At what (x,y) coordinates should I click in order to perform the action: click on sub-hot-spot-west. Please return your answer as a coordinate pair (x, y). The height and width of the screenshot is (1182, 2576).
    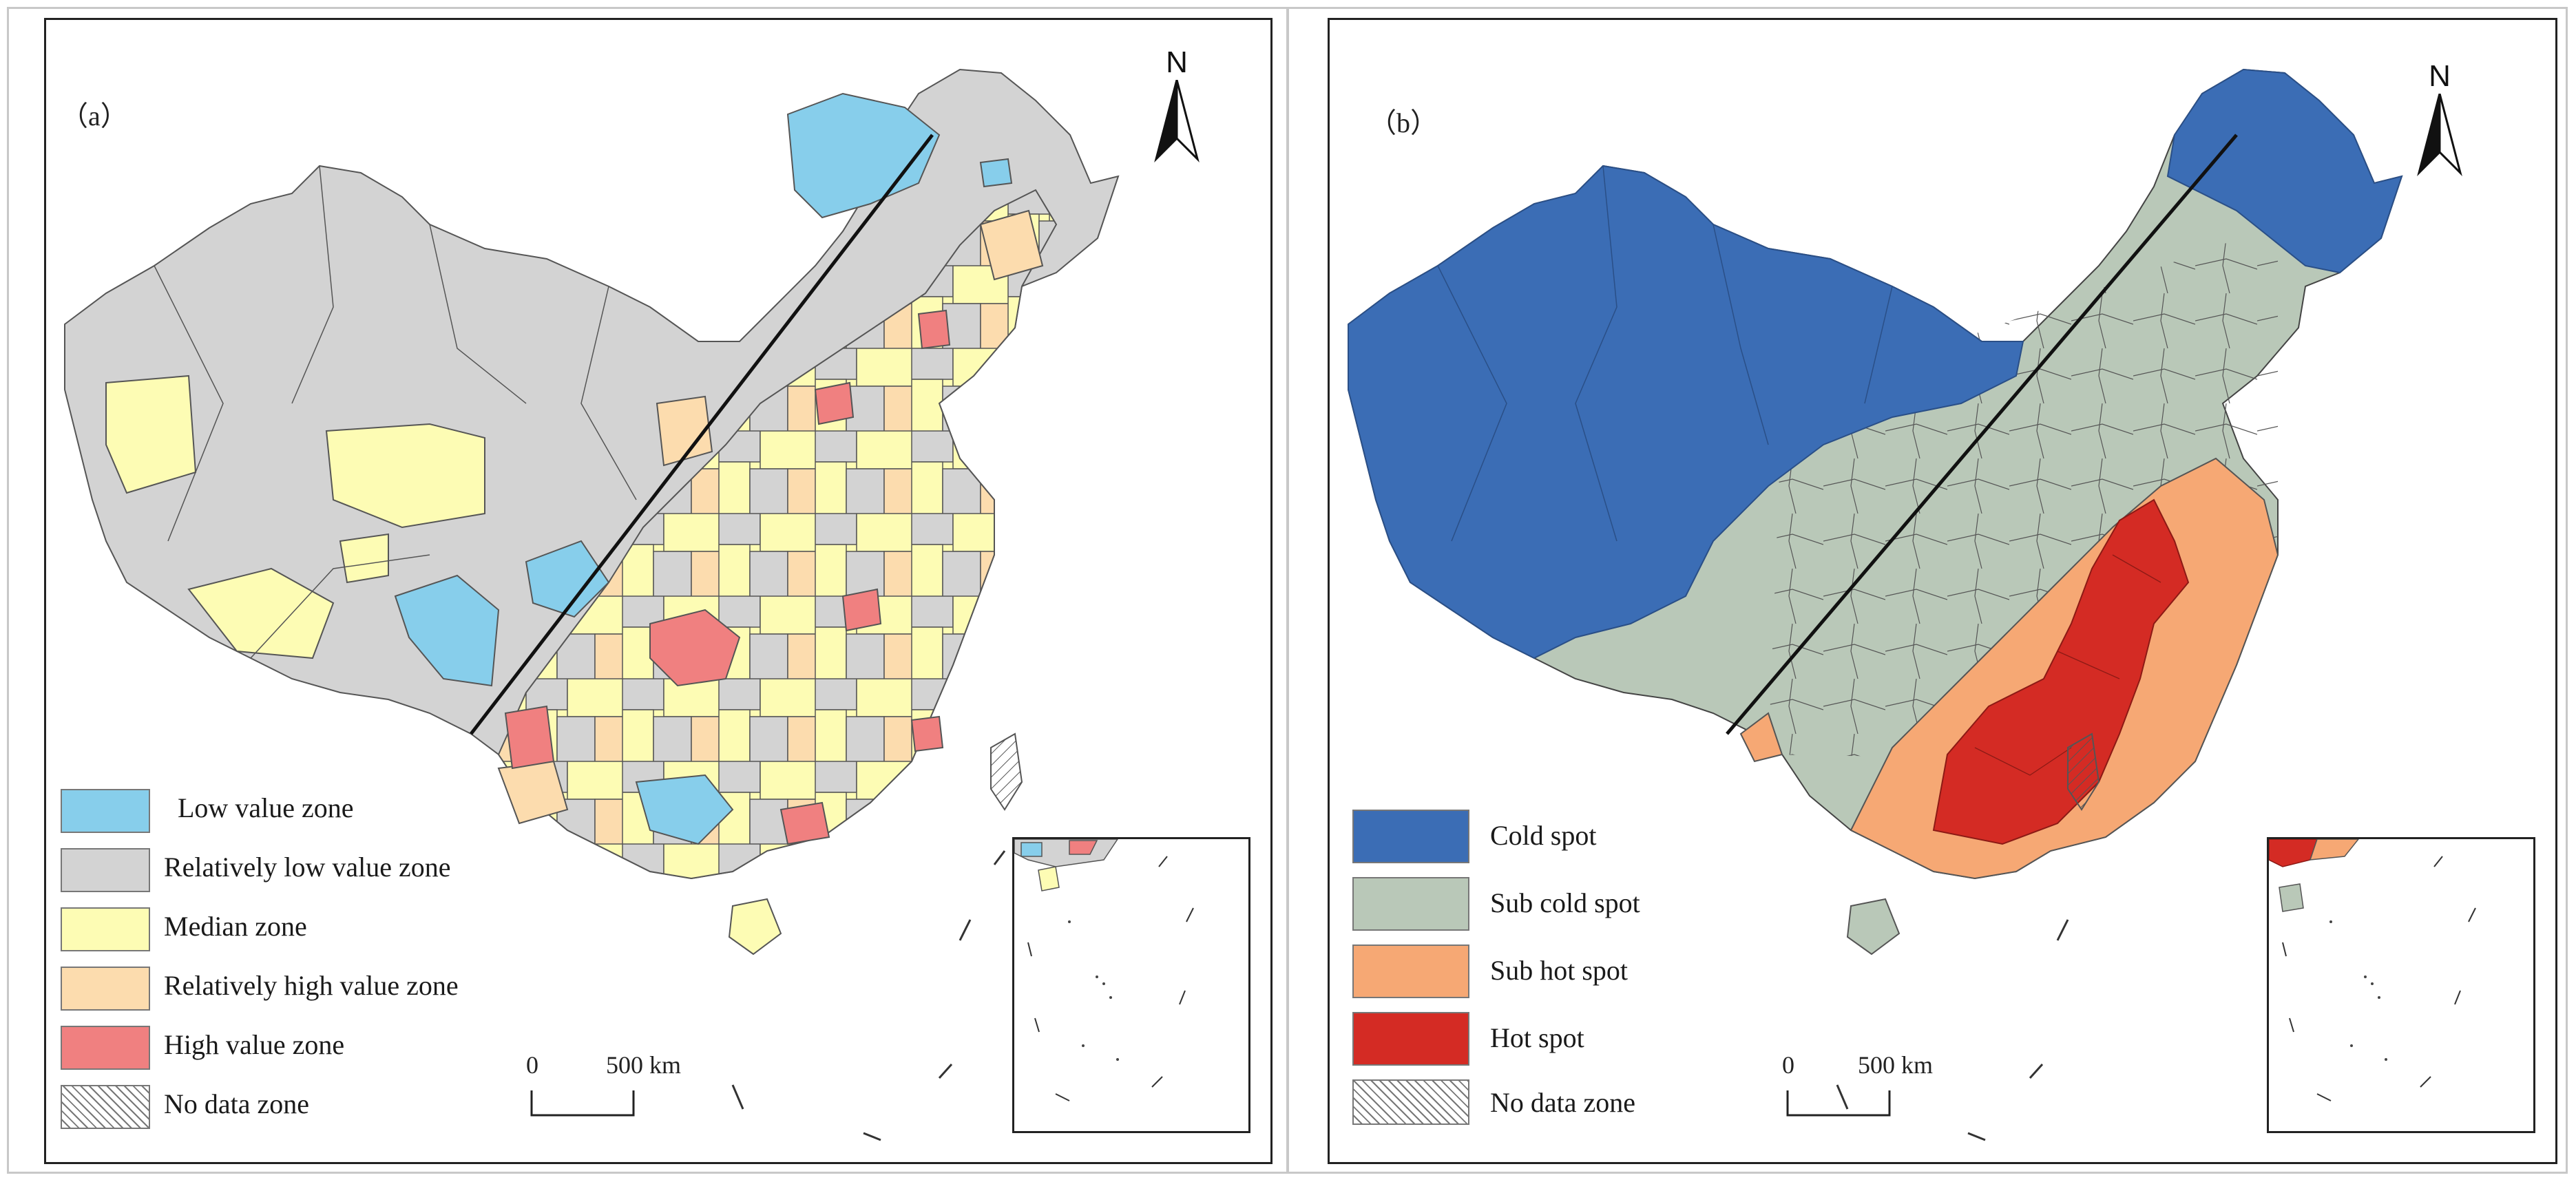
    Looking at the image, I should click on (1761, 737).